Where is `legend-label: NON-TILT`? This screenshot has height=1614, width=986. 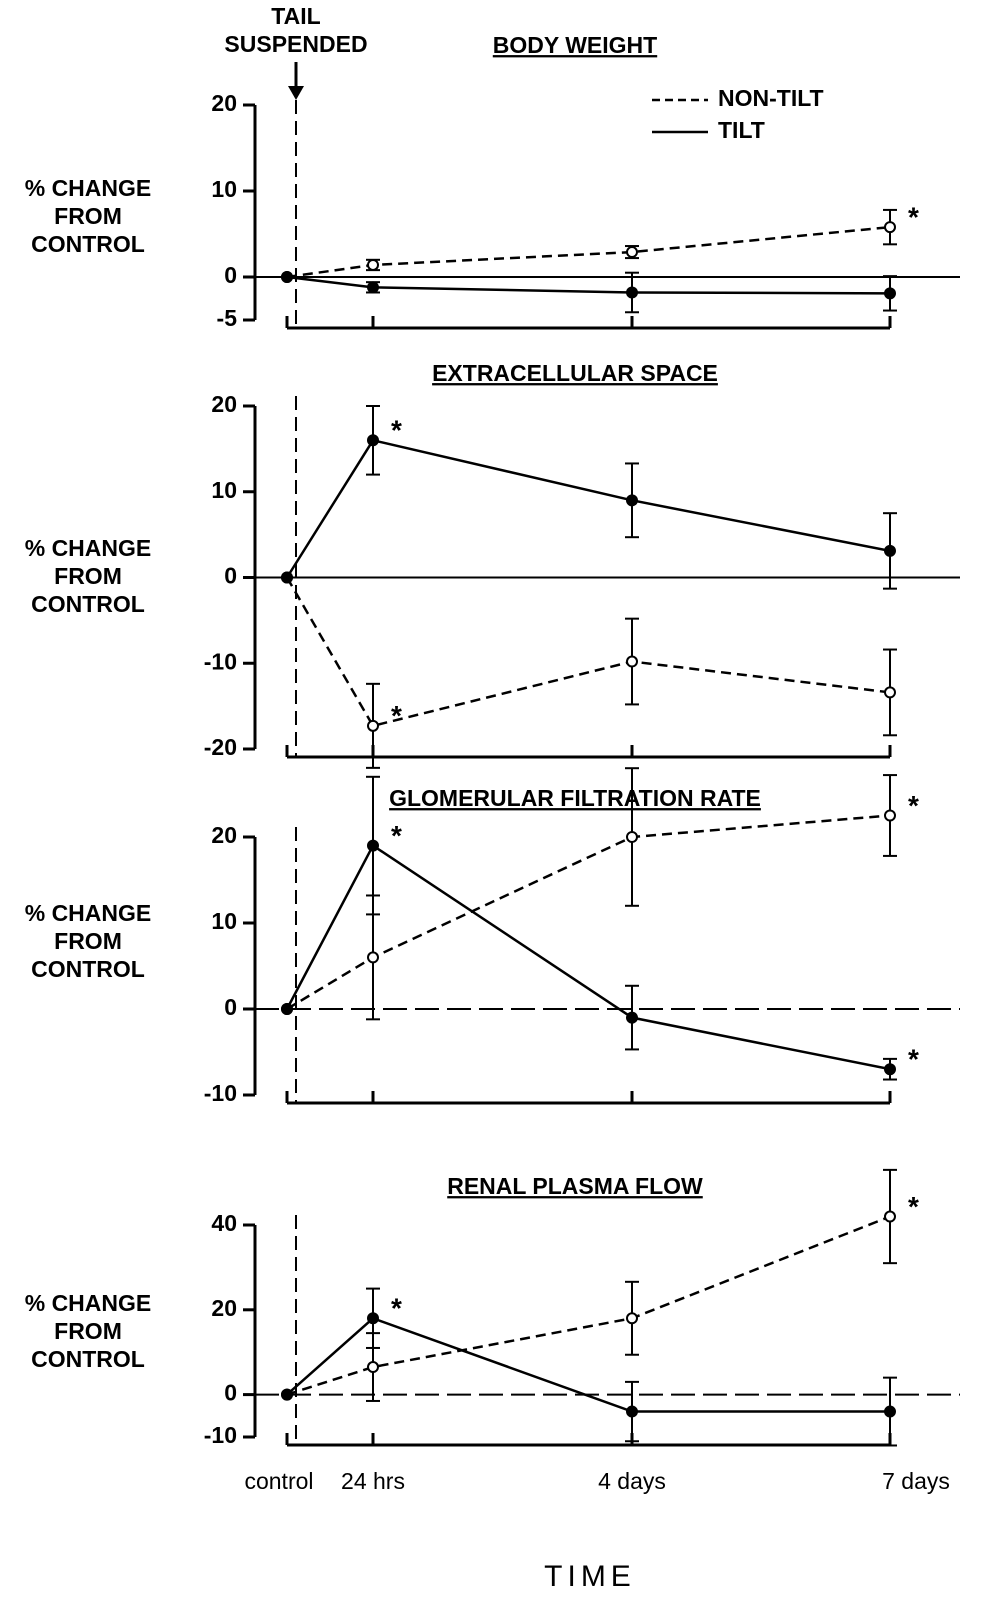 legend-label: NON-TILT is located at coordinates (771, 98).